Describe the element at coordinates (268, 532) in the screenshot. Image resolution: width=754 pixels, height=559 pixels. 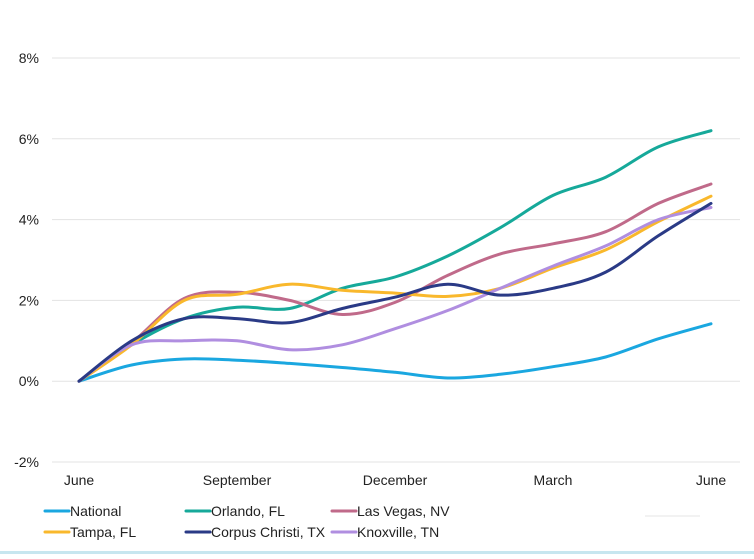
I see `legend-label: Corpus Christi, TX` at that location.